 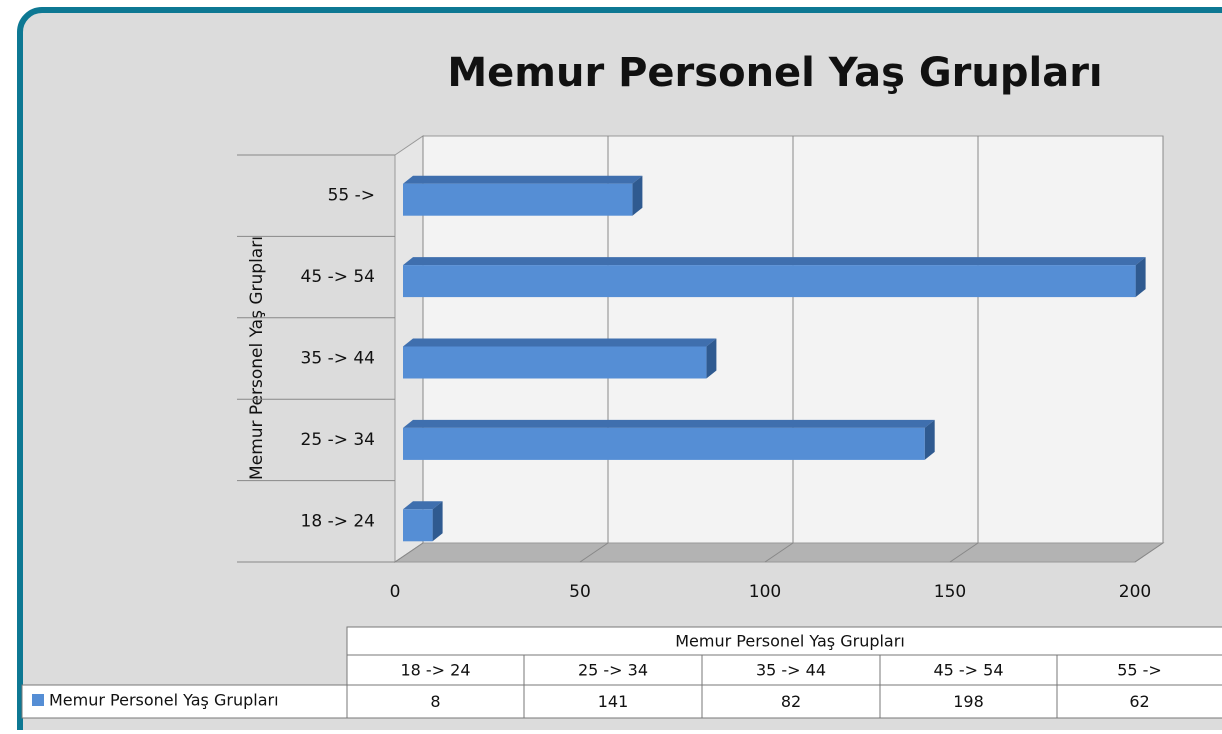 I want to click on table-value: 62, so click(x=1139, y=701).